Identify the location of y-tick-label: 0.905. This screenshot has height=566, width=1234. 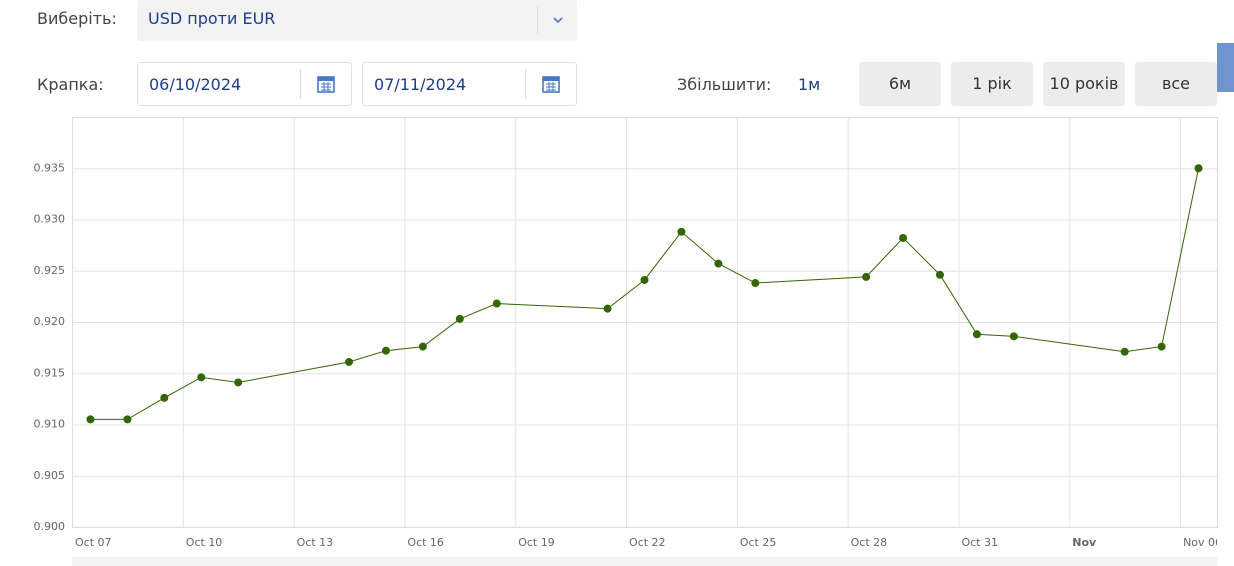
(50, 475).